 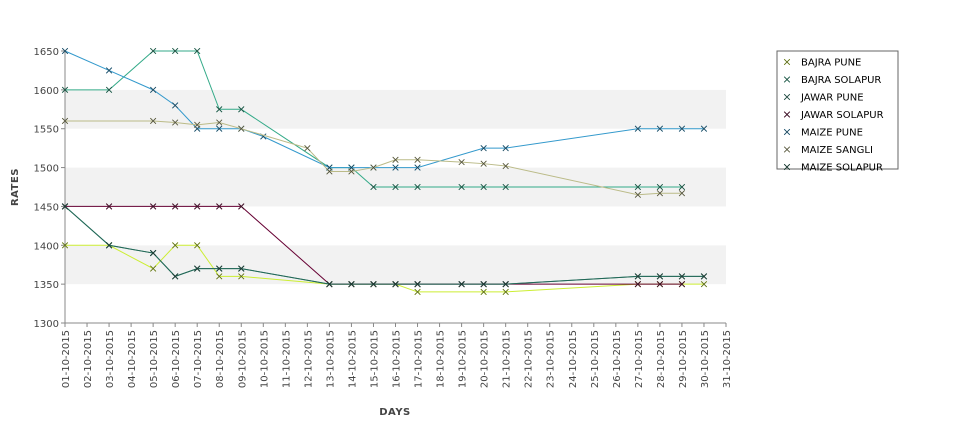 What do you see at coordinates (46, 246) in the screenshot?
I see `y-tick-label: 1400` at bounding box center [46, 246].